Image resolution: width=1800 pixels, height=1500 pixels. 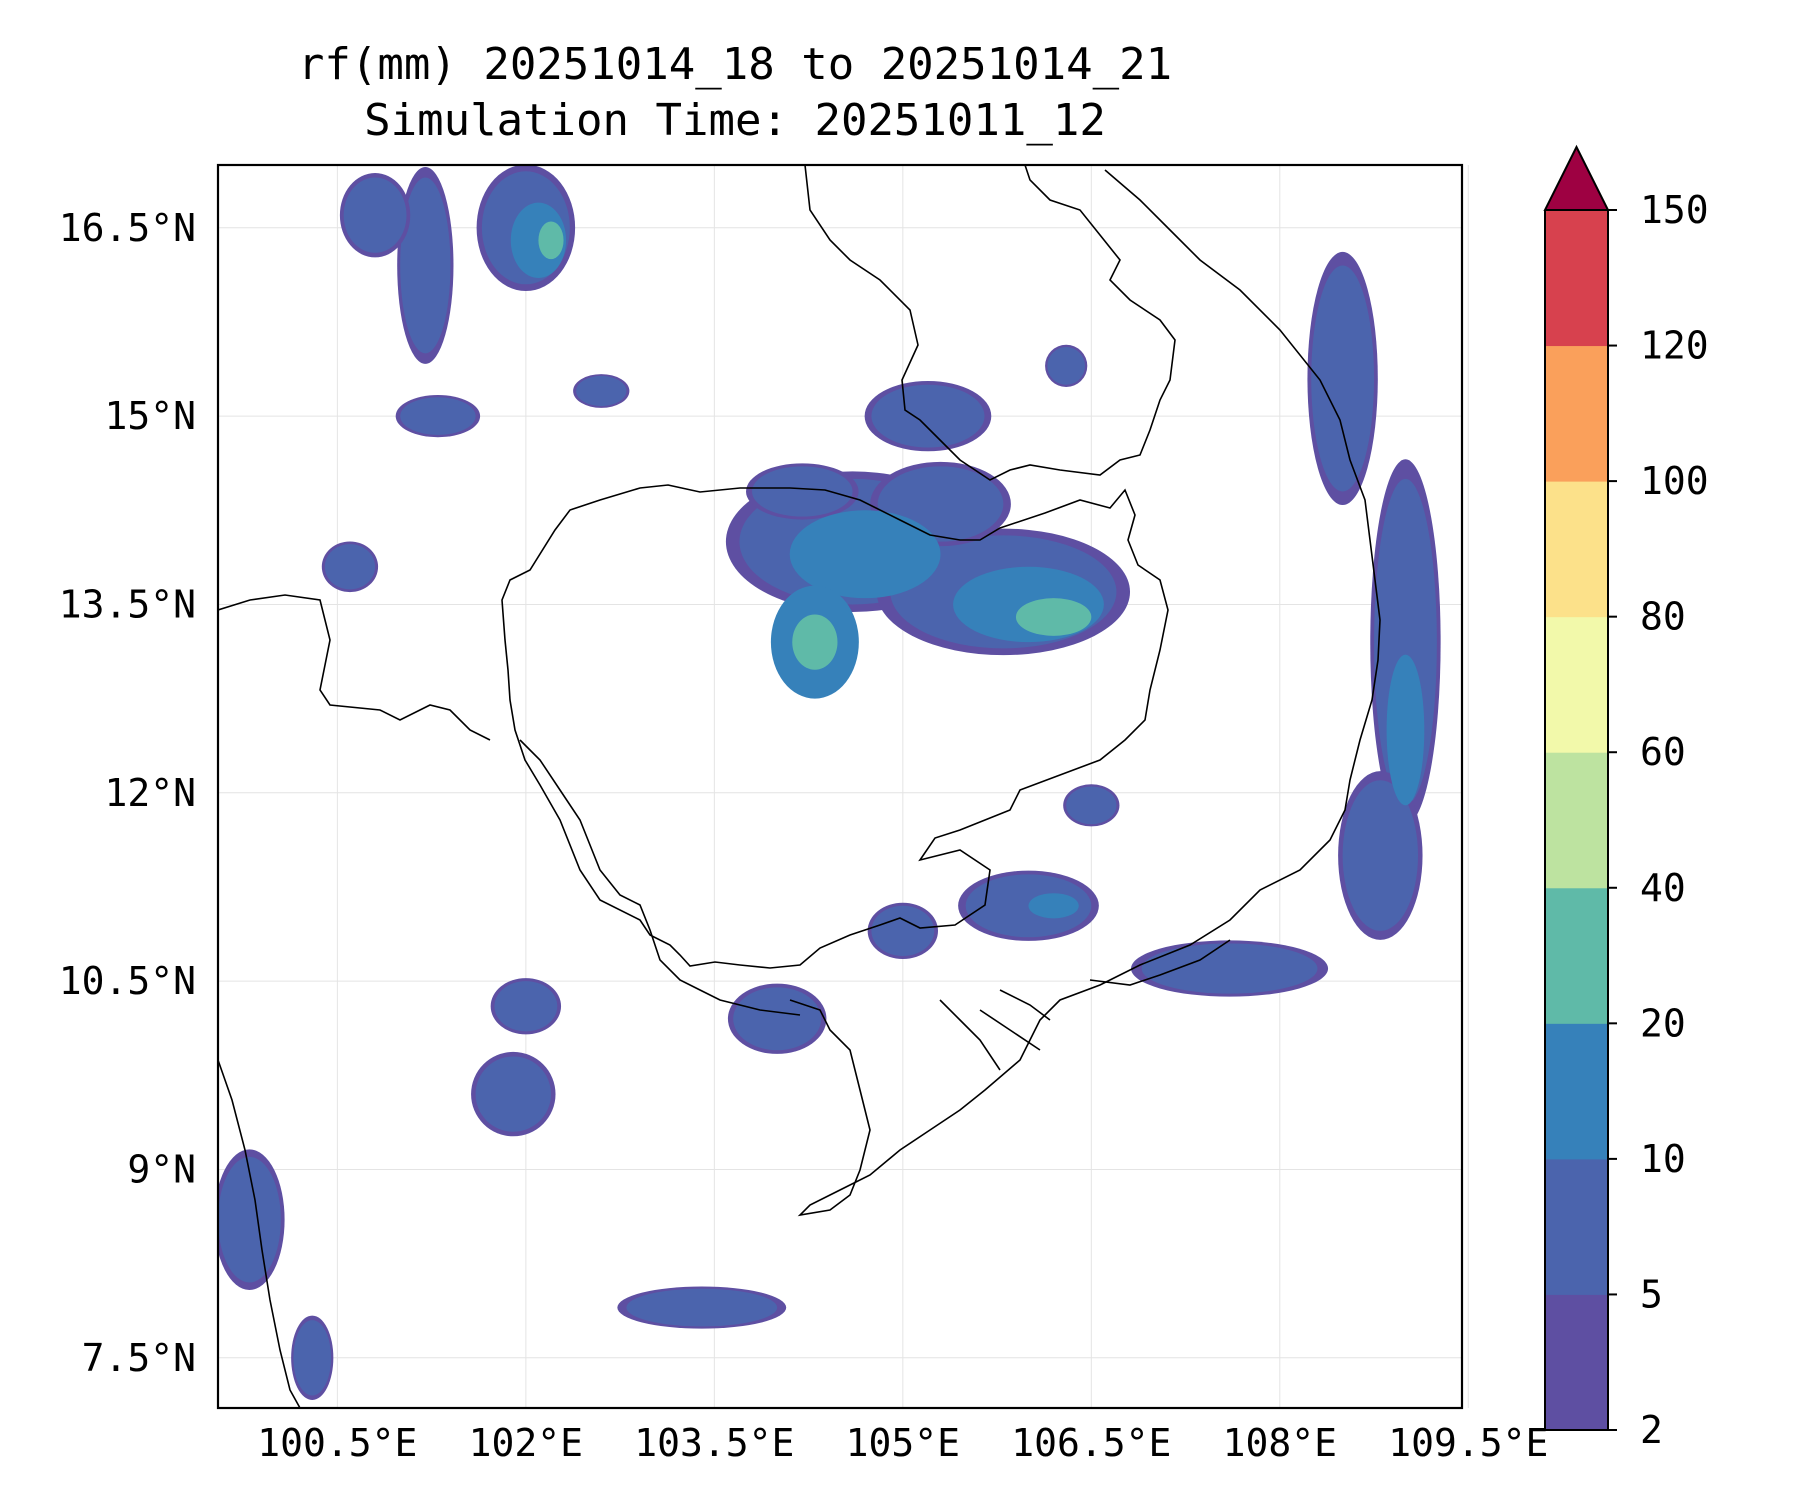 I want to click on colorbar: 2 5 10 20 40 60 80 100 120 150, so click(x=1626, y=798).